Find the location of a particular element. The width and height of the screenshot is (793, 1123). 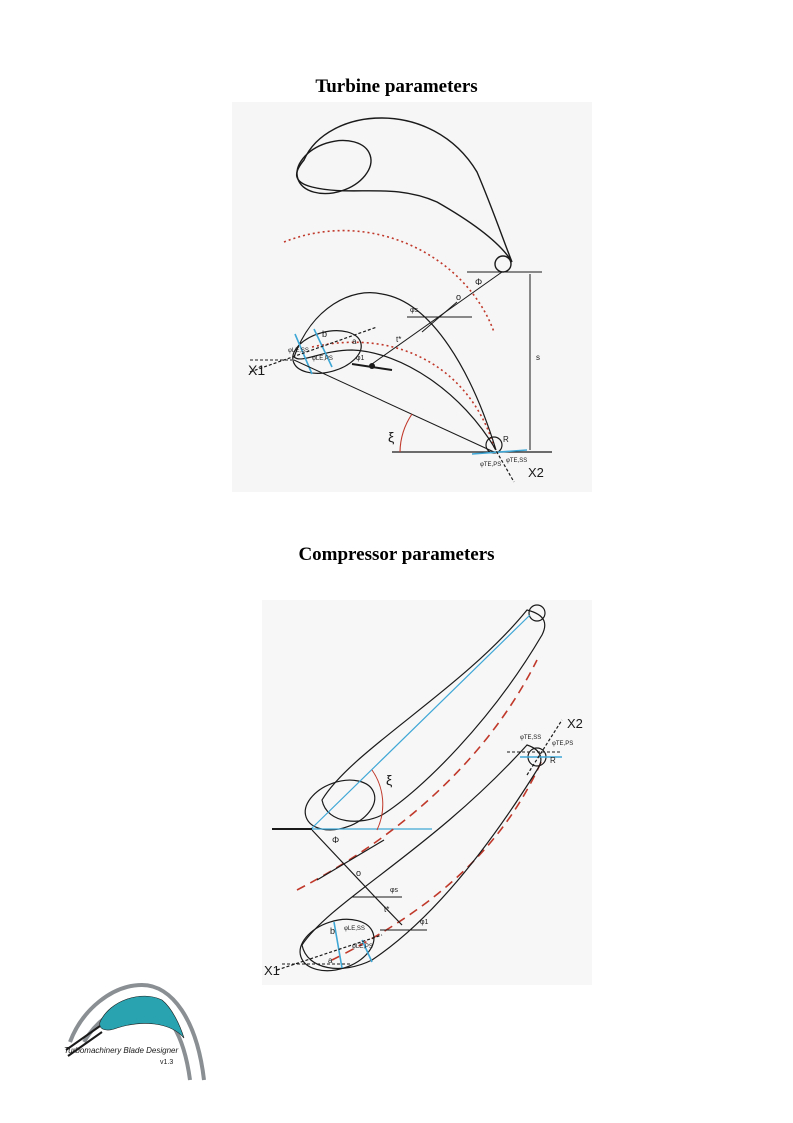

compressor-background is located at coordinates (427, 792).